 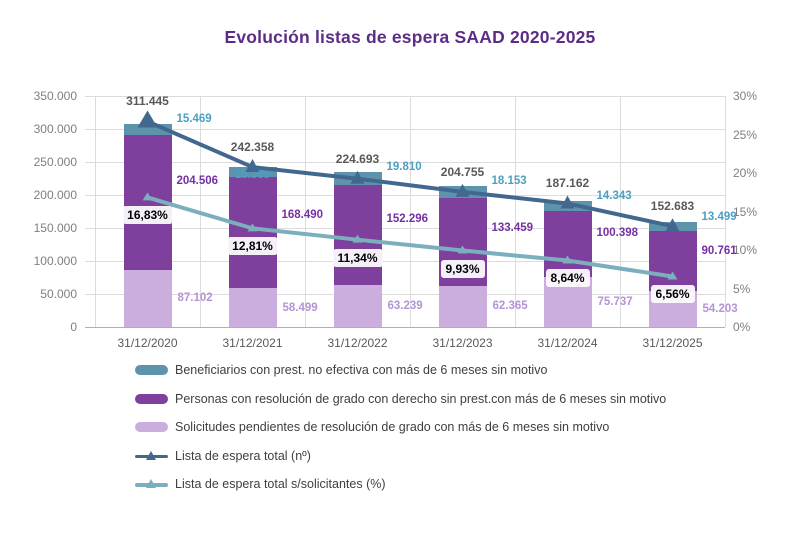 What do you see at coordinates (252, 343) in the screenshot?
I see `x-axis-tick-label: 31/12/2021` at bounding box center [252, 343].